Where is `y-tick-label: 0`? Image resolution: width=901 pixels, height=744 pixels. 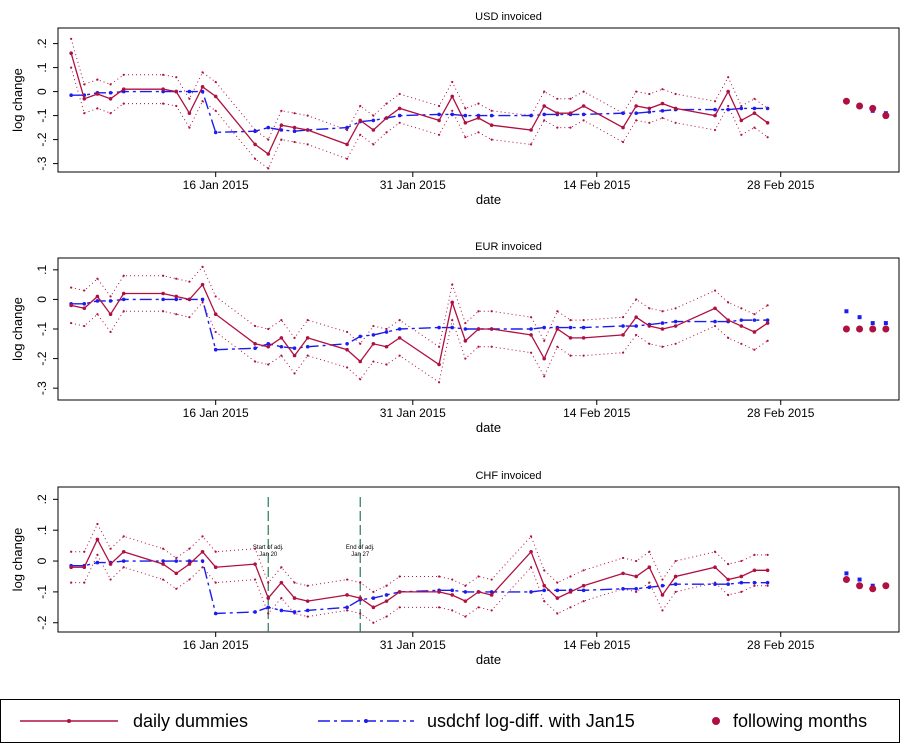 y-tick-label: 0 is located at coordinates (42, 91).